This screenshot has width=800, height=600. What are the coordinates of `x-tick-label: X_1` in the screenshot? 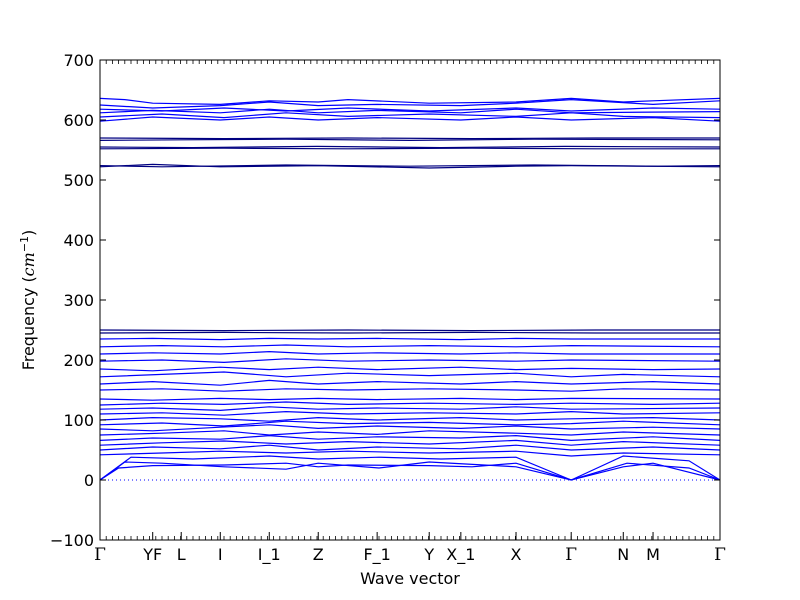 It's located at (460, 555).